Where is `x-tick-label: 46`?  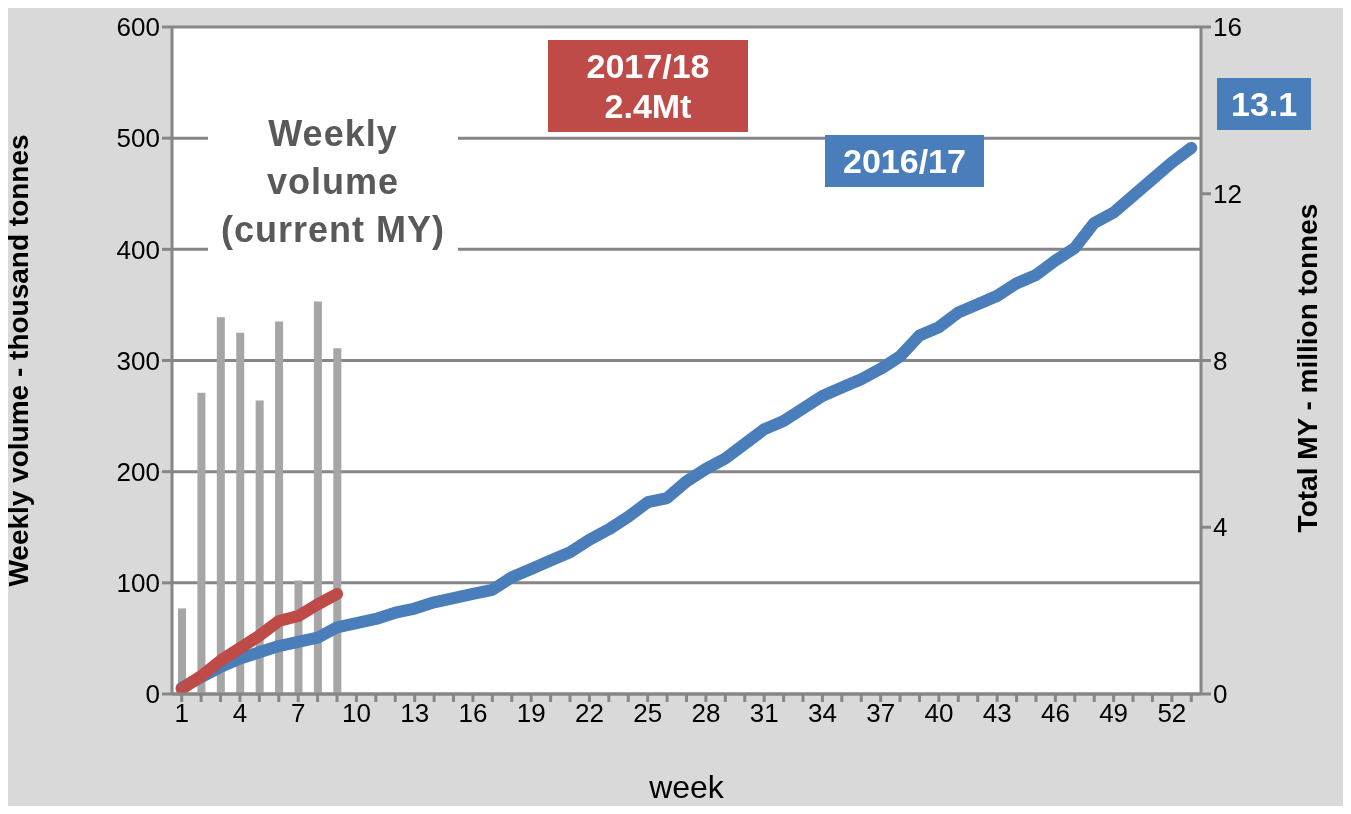
x-tick-label: 46 is located at coordinates (1055, 713).